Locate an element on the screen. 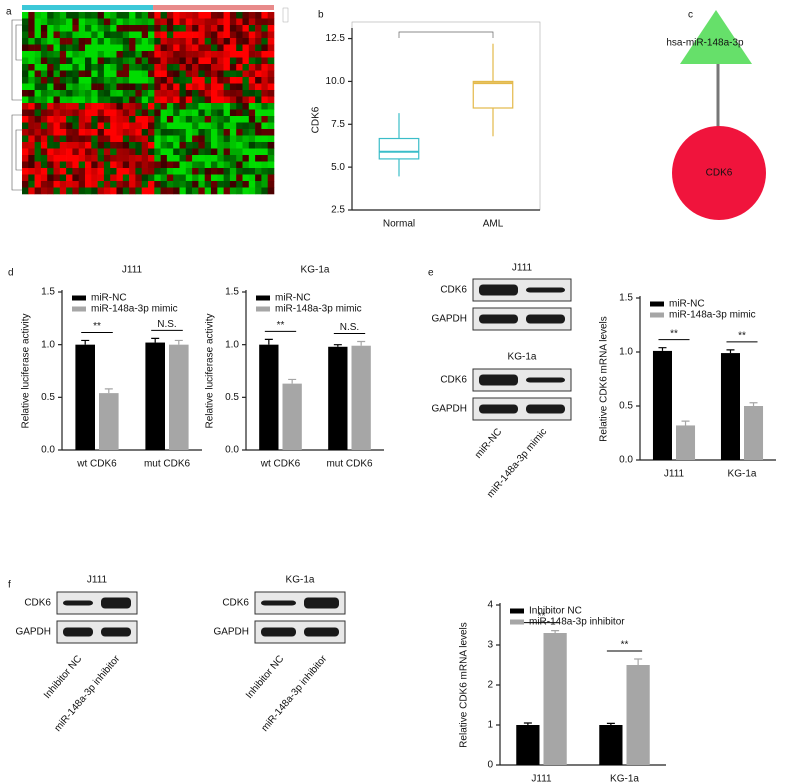  y-tick-label: 3 is located at coordinates (490, 645).